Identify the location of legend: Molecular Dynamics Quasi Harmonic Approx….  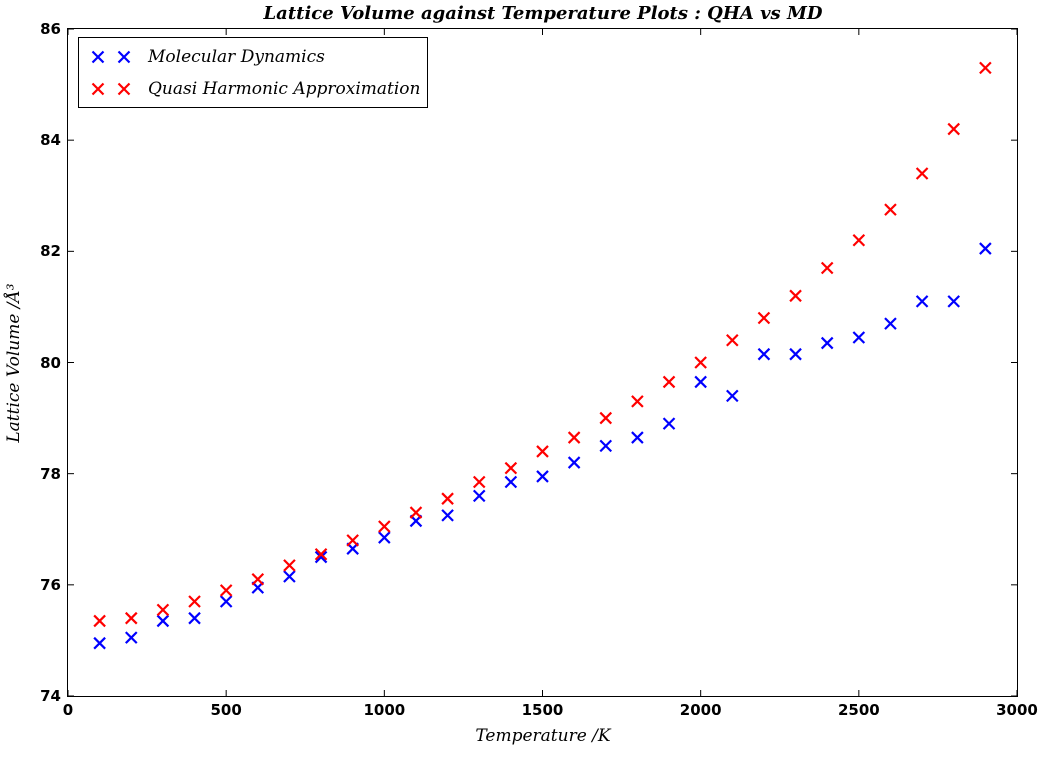
(253, 72).